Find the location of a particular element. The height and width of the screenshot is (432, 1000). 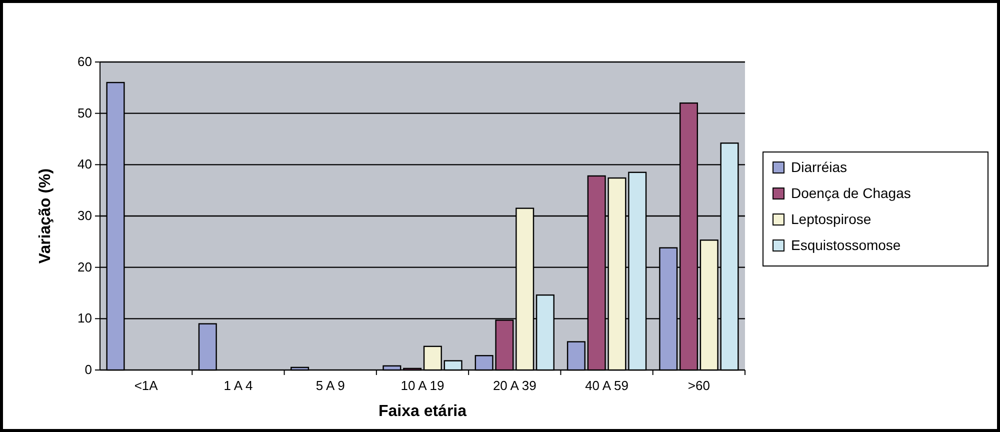

x-tick-label: 20 A 39 is located at coordinates (514, 385).